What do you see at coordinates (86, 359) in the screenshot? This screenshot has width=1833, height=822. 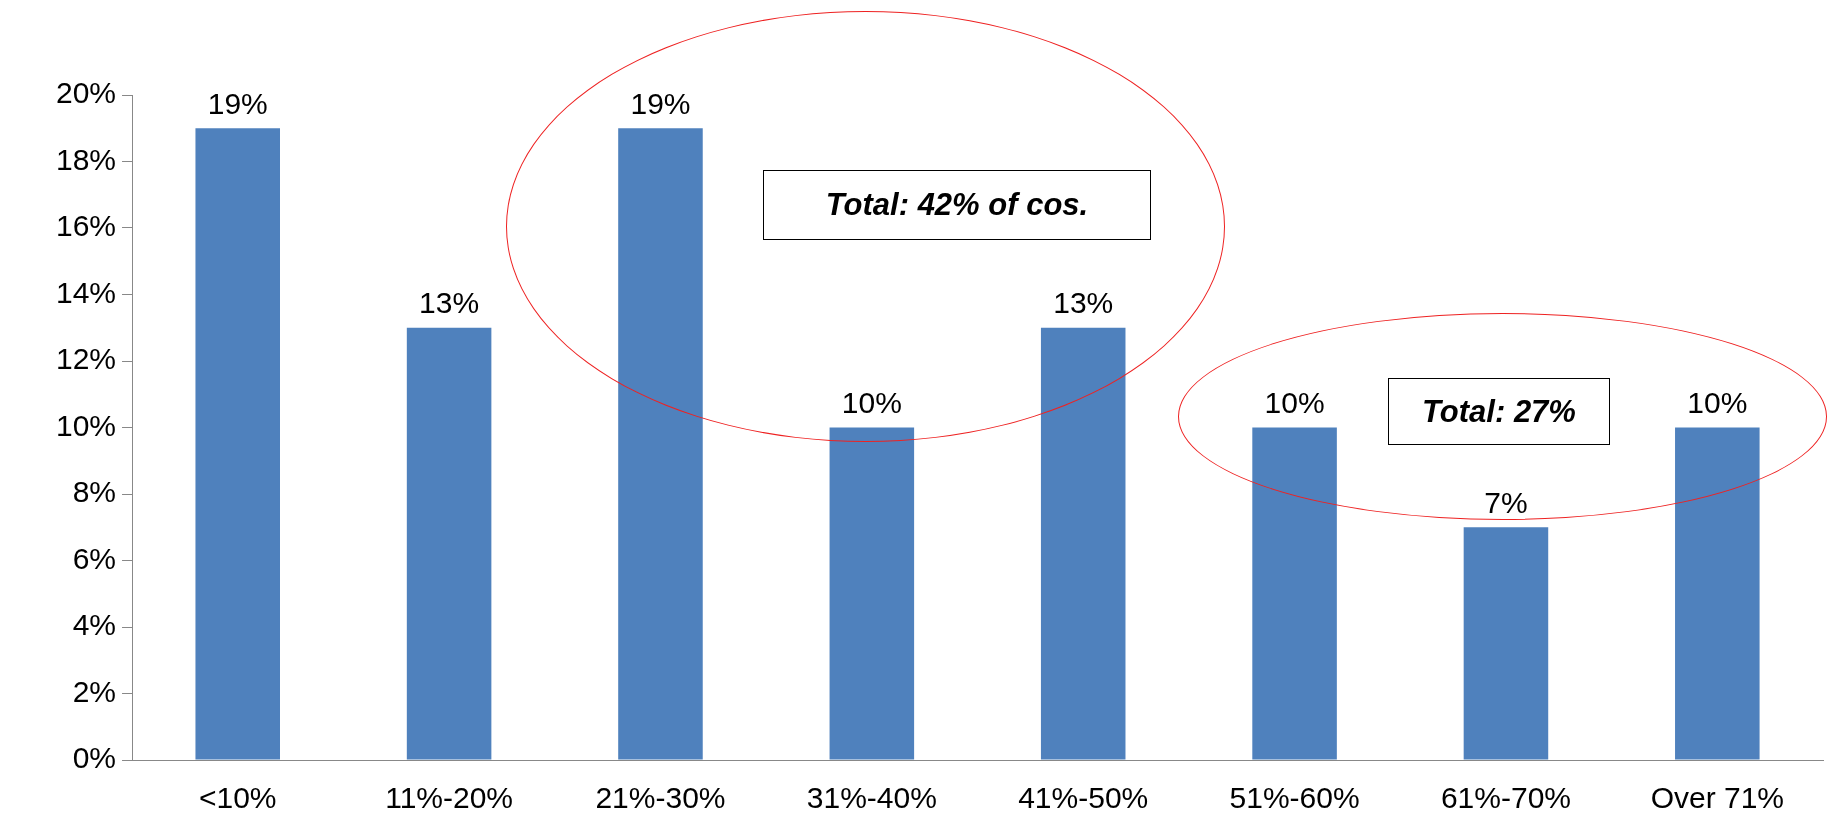 I see `y-tick-label: 12%` at bounding box center [86, 359].